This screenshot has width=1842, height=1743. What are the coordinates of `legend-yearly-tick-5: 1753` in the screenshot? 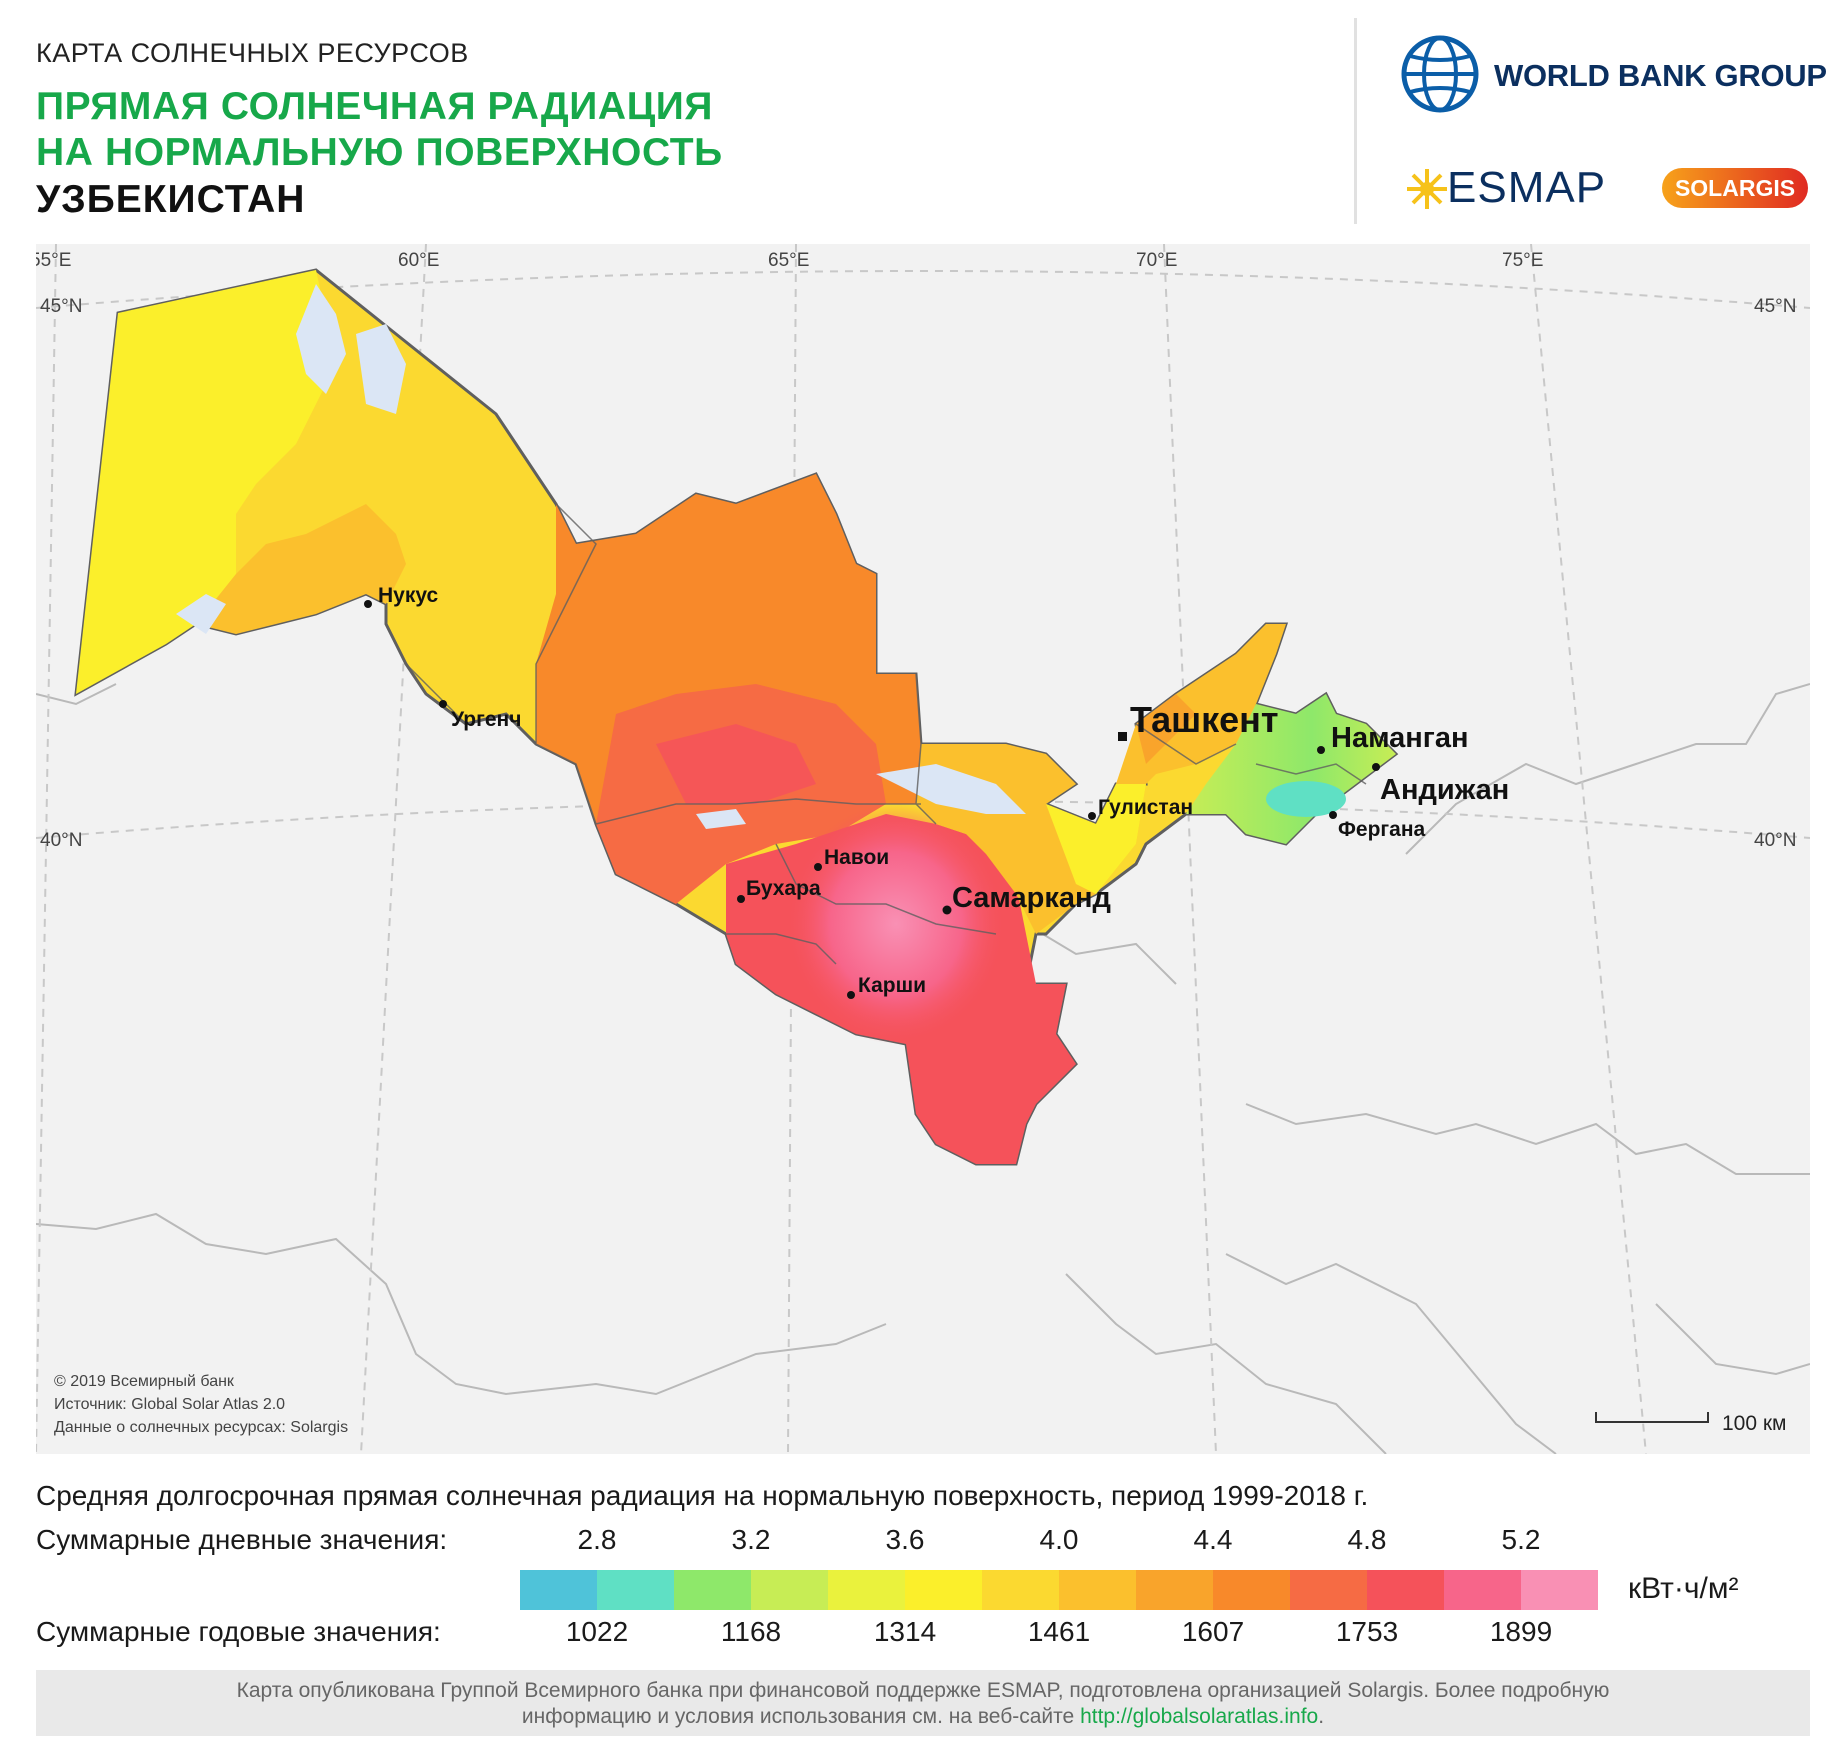 It's located at (1367, 1631).